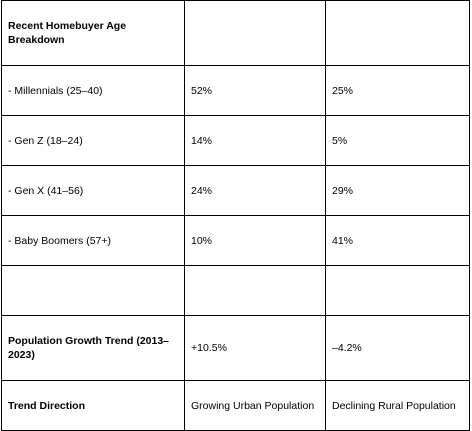  I want to click on cell: - Millennials (25–40), so click(93, 90).